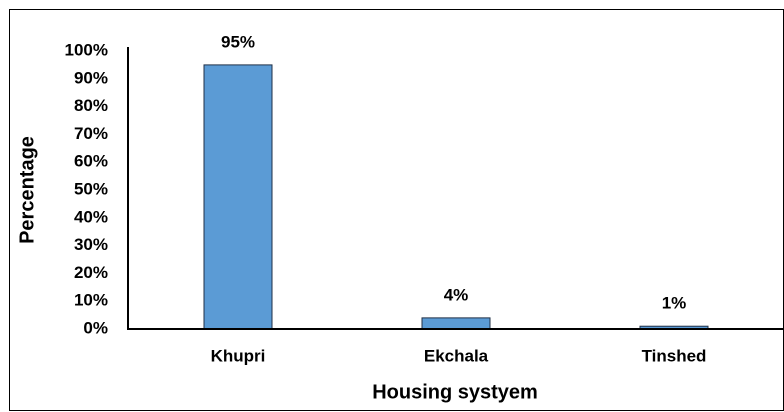  What do you see at coordinates (86, 49) in the screenshot?
I see `y-tick-label: 100%` at bounding box center [86, 49].